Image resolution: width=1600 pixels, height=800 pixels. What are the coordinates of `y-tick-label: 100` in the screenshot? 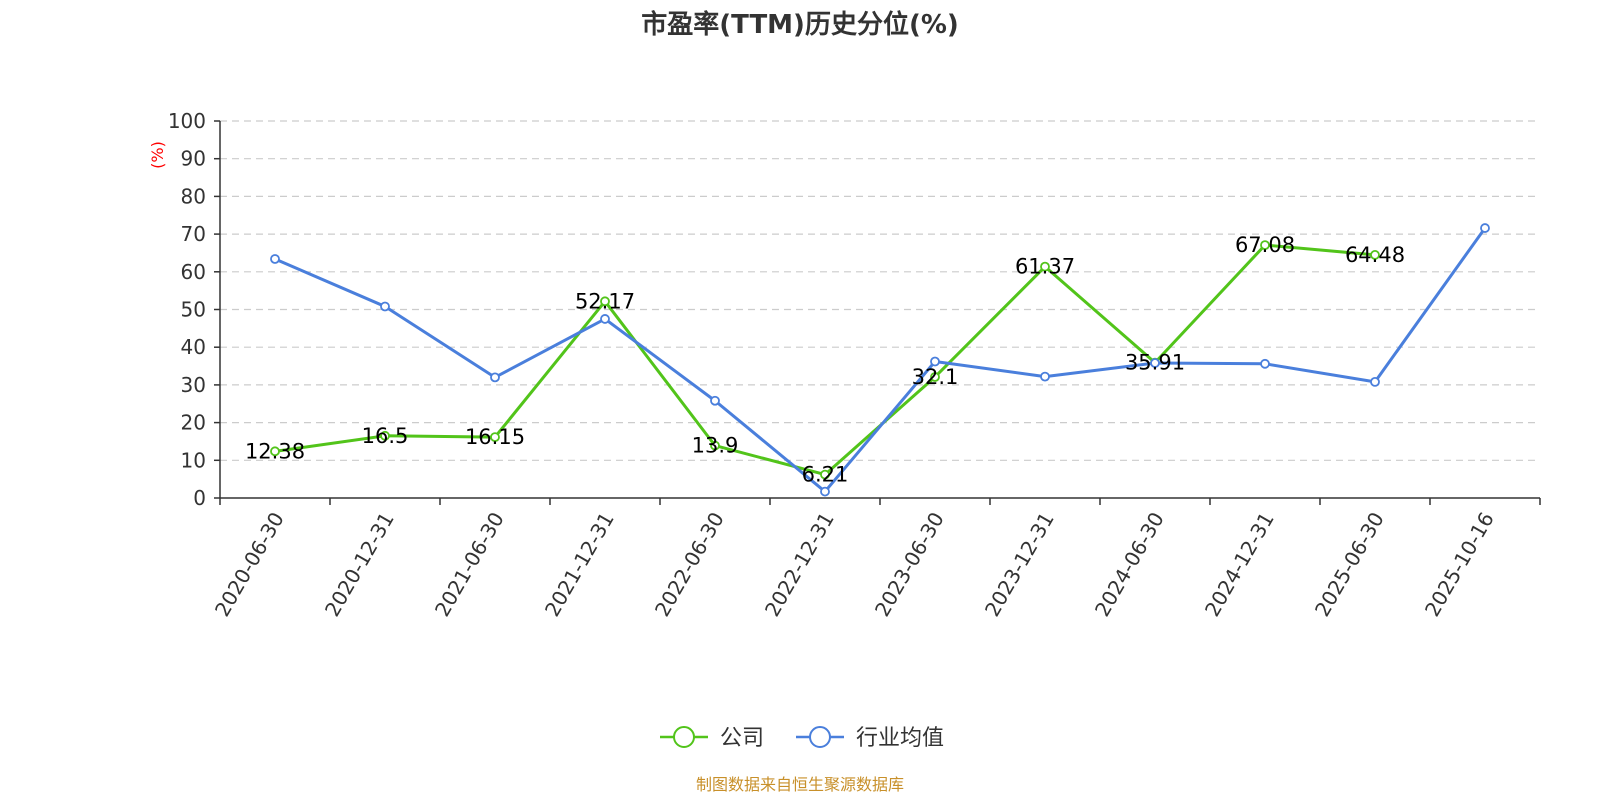 It's located at (187, 121).